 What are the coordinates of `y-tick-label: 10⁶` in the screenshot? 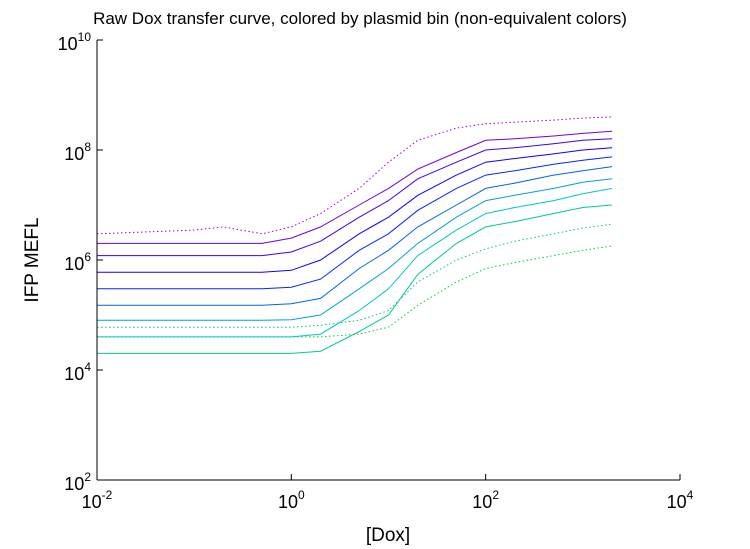 It's located at (77, 262).